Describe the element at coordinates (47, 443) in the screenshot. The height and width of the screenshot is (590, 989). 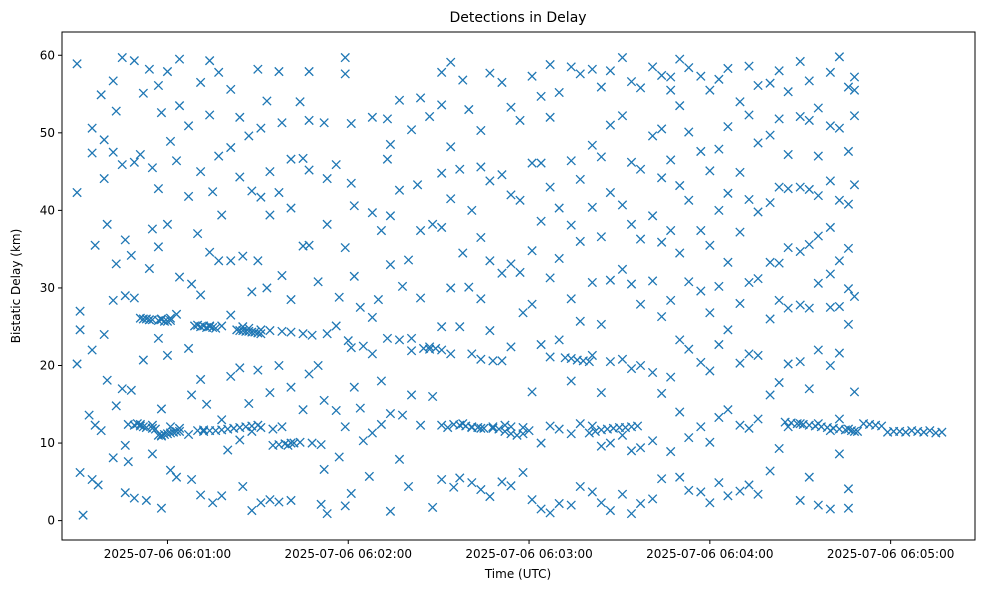
I see `y-tick-label: 10` at that location.